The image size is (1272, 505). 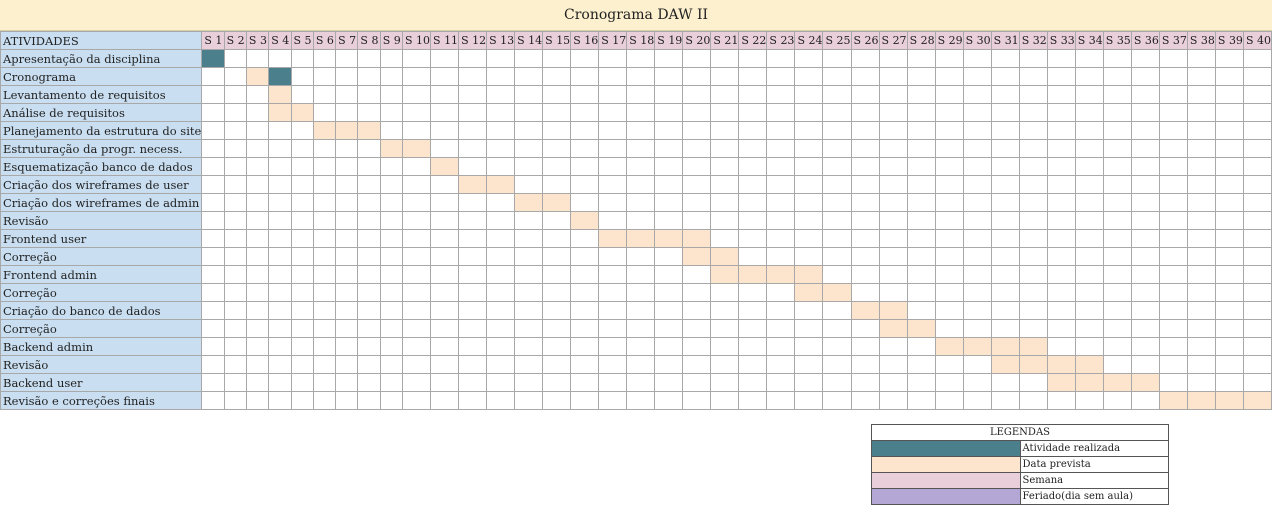 I want to click on week-header: S 15, so click(x=557, y=40).